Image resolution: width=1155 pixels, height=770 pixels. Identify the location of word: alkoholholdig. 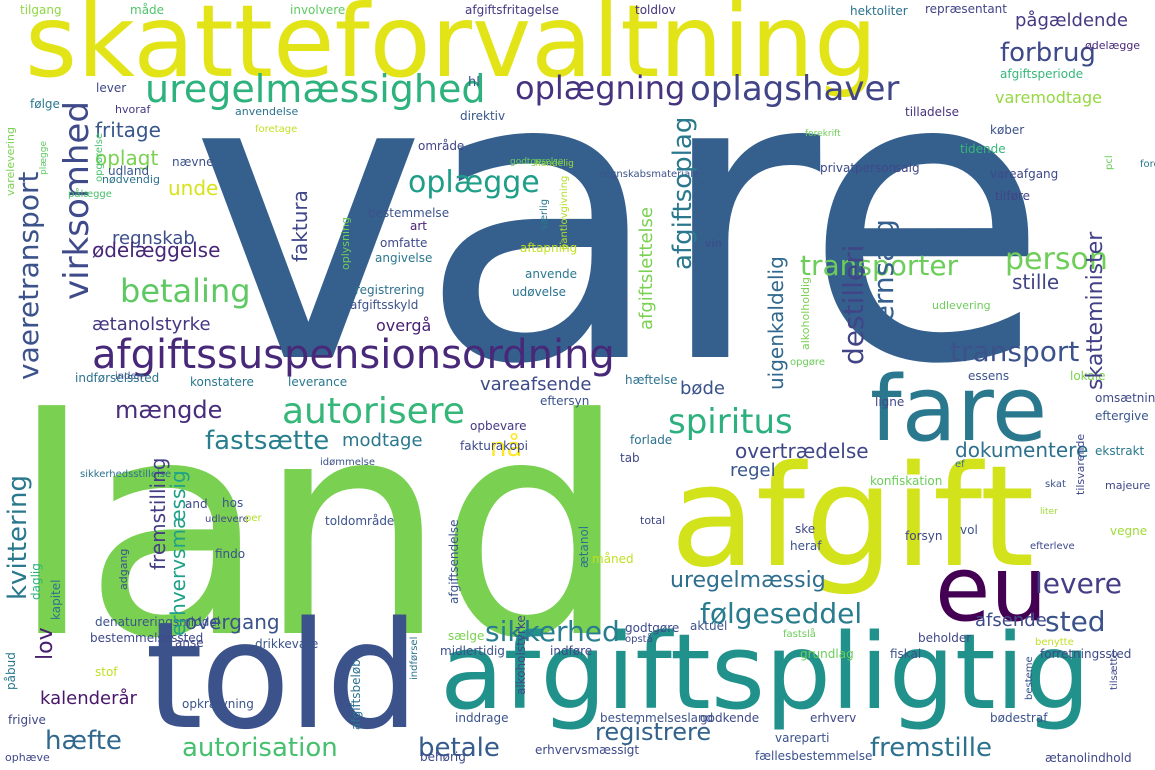
(805, 313).